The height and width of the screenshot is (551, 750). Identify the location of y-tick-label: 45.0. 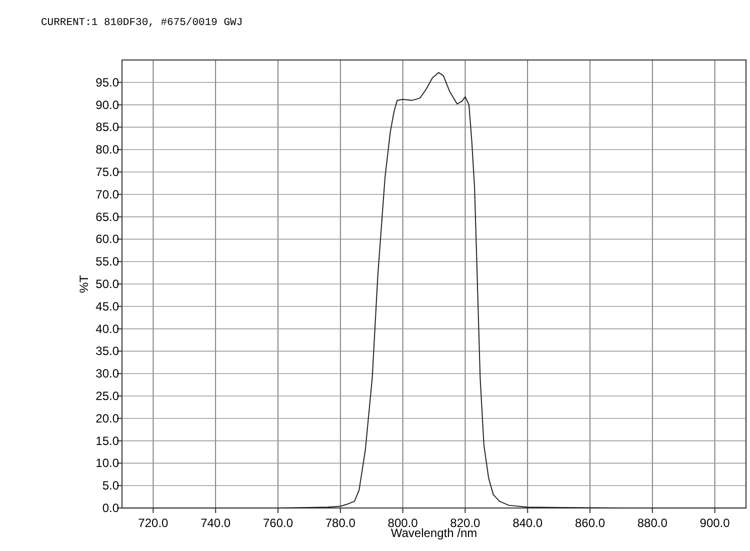
(108, 306).